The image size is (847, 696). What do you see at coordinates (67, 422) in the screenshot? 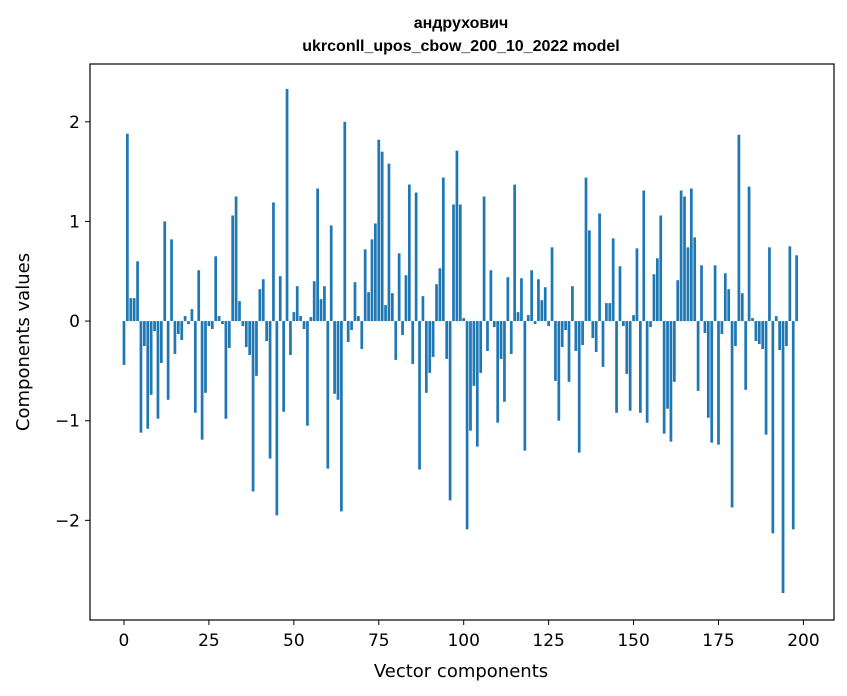
I see `y-tick-label: −1` at bounding box center [67, 422].